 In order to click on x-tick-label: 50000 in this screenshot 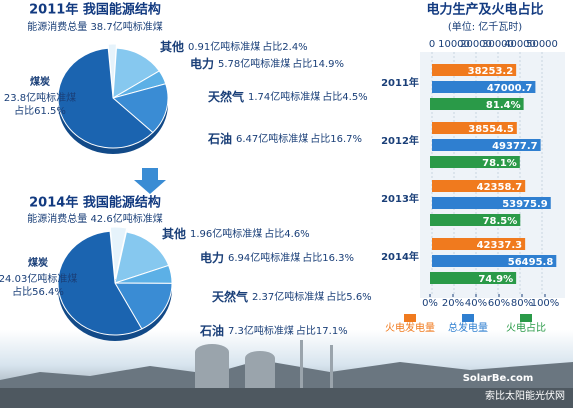, I will do `click(542, 44)`.